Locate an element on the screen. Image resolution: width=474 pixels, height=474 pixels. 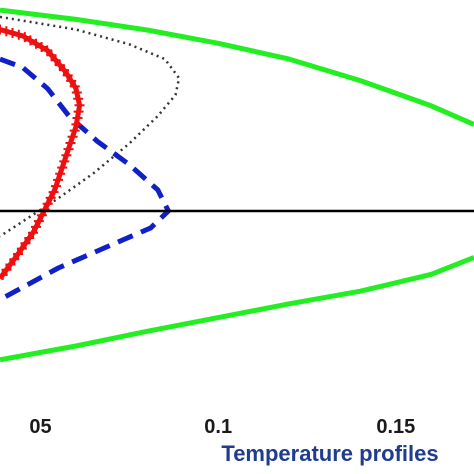
x-axis-label: Temperature profiles is located at coordinates (329, 453).